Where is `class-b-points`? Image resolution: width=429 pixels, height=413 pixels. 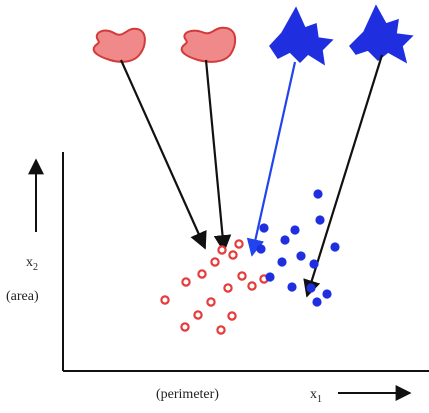 class-b-points is located at coordinates (298, 248).